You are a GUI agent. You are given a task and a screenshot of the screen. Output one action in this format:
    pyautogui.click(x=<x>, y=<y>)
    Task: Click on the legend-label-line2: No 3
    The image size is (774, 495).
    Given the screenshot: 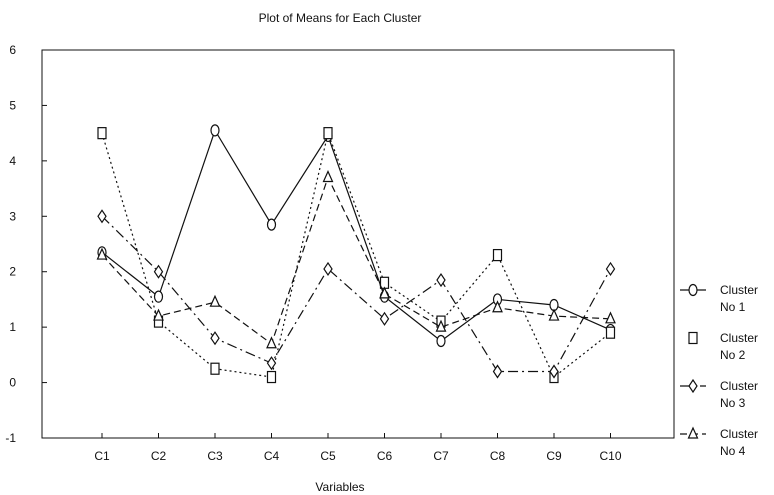 What is the action you would take?
    pyautogui.click(x=733, y=403)
    